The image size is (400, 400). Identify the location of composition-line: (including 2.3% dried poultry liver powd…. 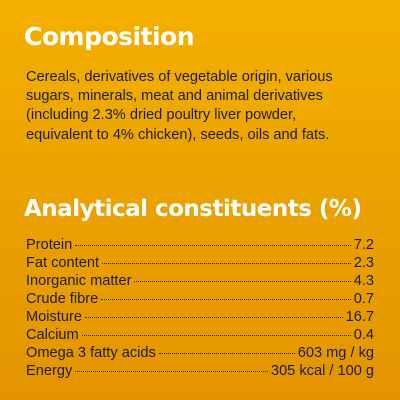
(161, 115).